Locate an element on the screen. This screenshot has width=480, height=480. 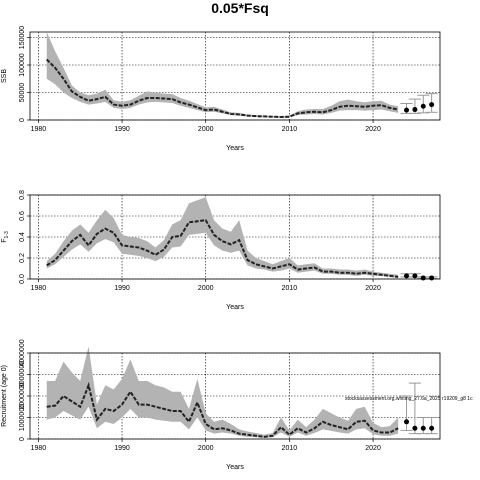
y-tick-label: 4000000 is located at coordinates (22, 352).